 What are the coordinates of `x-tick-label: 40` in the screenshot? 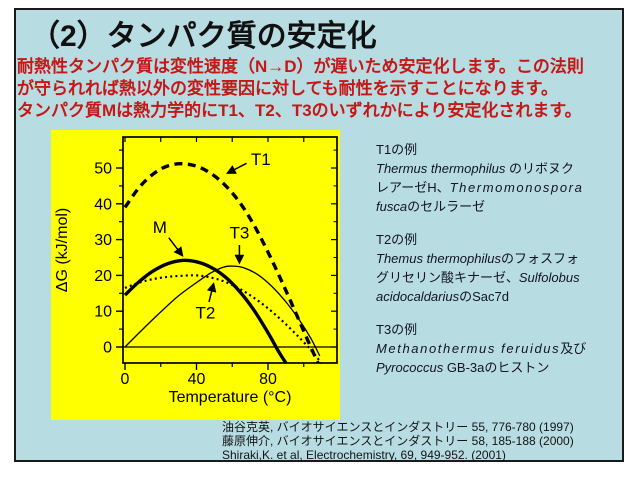 It's located at (197, 379).